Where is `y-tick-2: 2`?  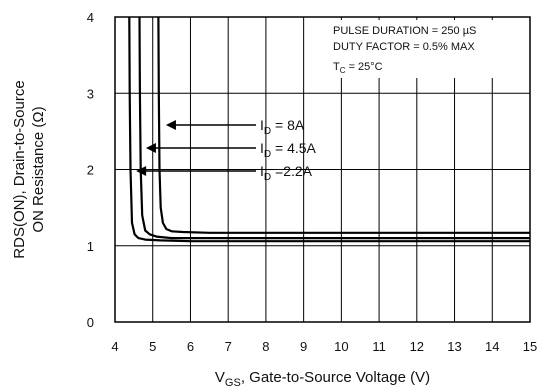 y-tick-2: 2 is located at coordinates (90, 170).